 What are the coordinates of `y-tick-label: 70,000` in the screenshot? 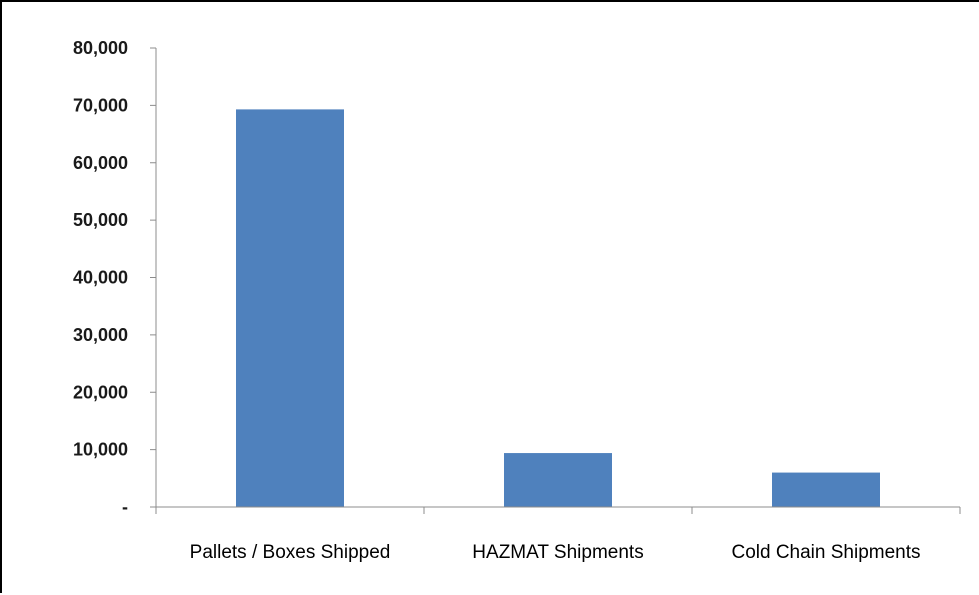 It's located at (100, 105).